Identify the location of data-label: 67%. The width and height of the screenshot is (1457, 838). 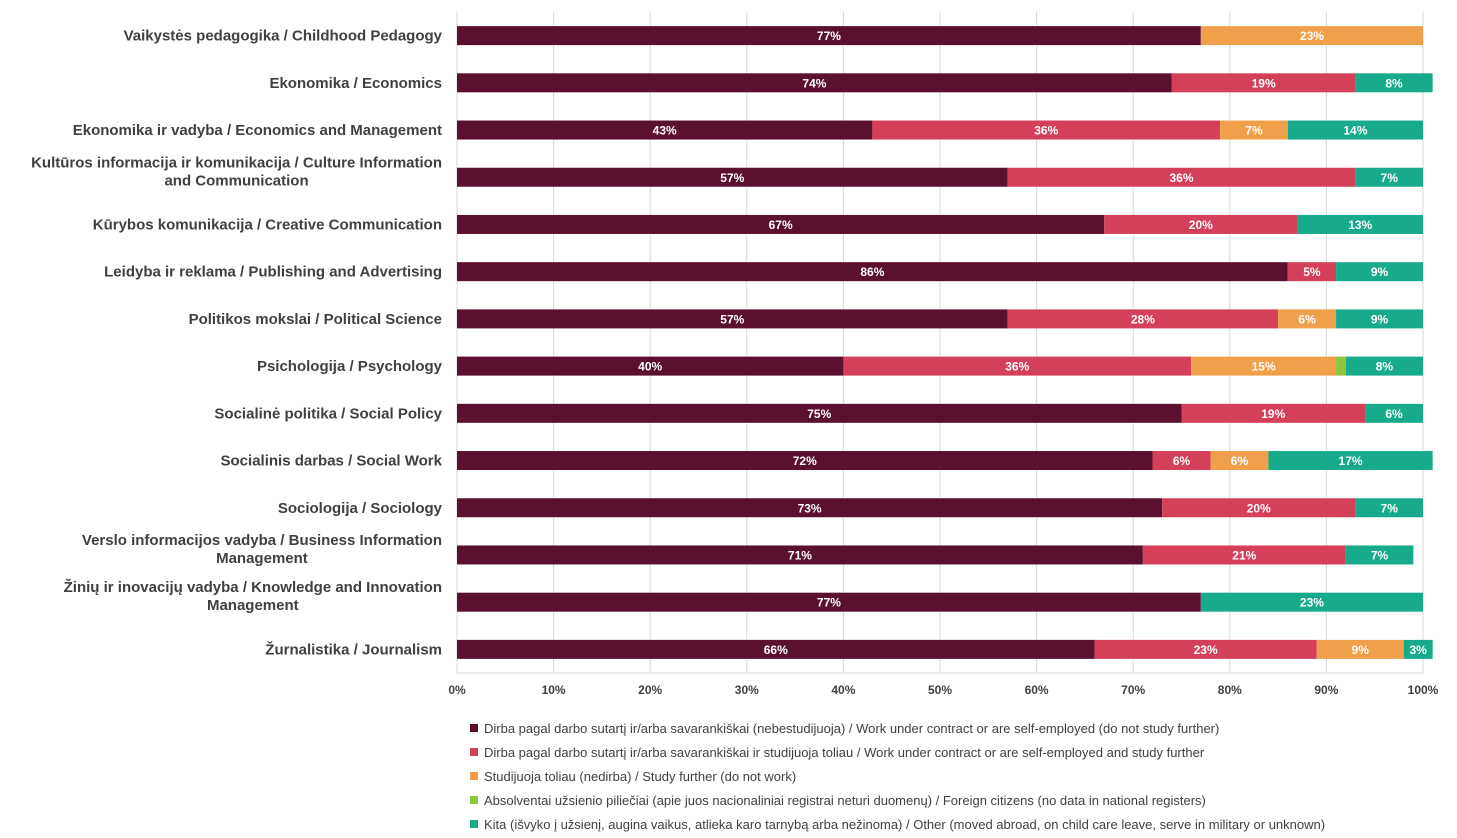
(781, 225).